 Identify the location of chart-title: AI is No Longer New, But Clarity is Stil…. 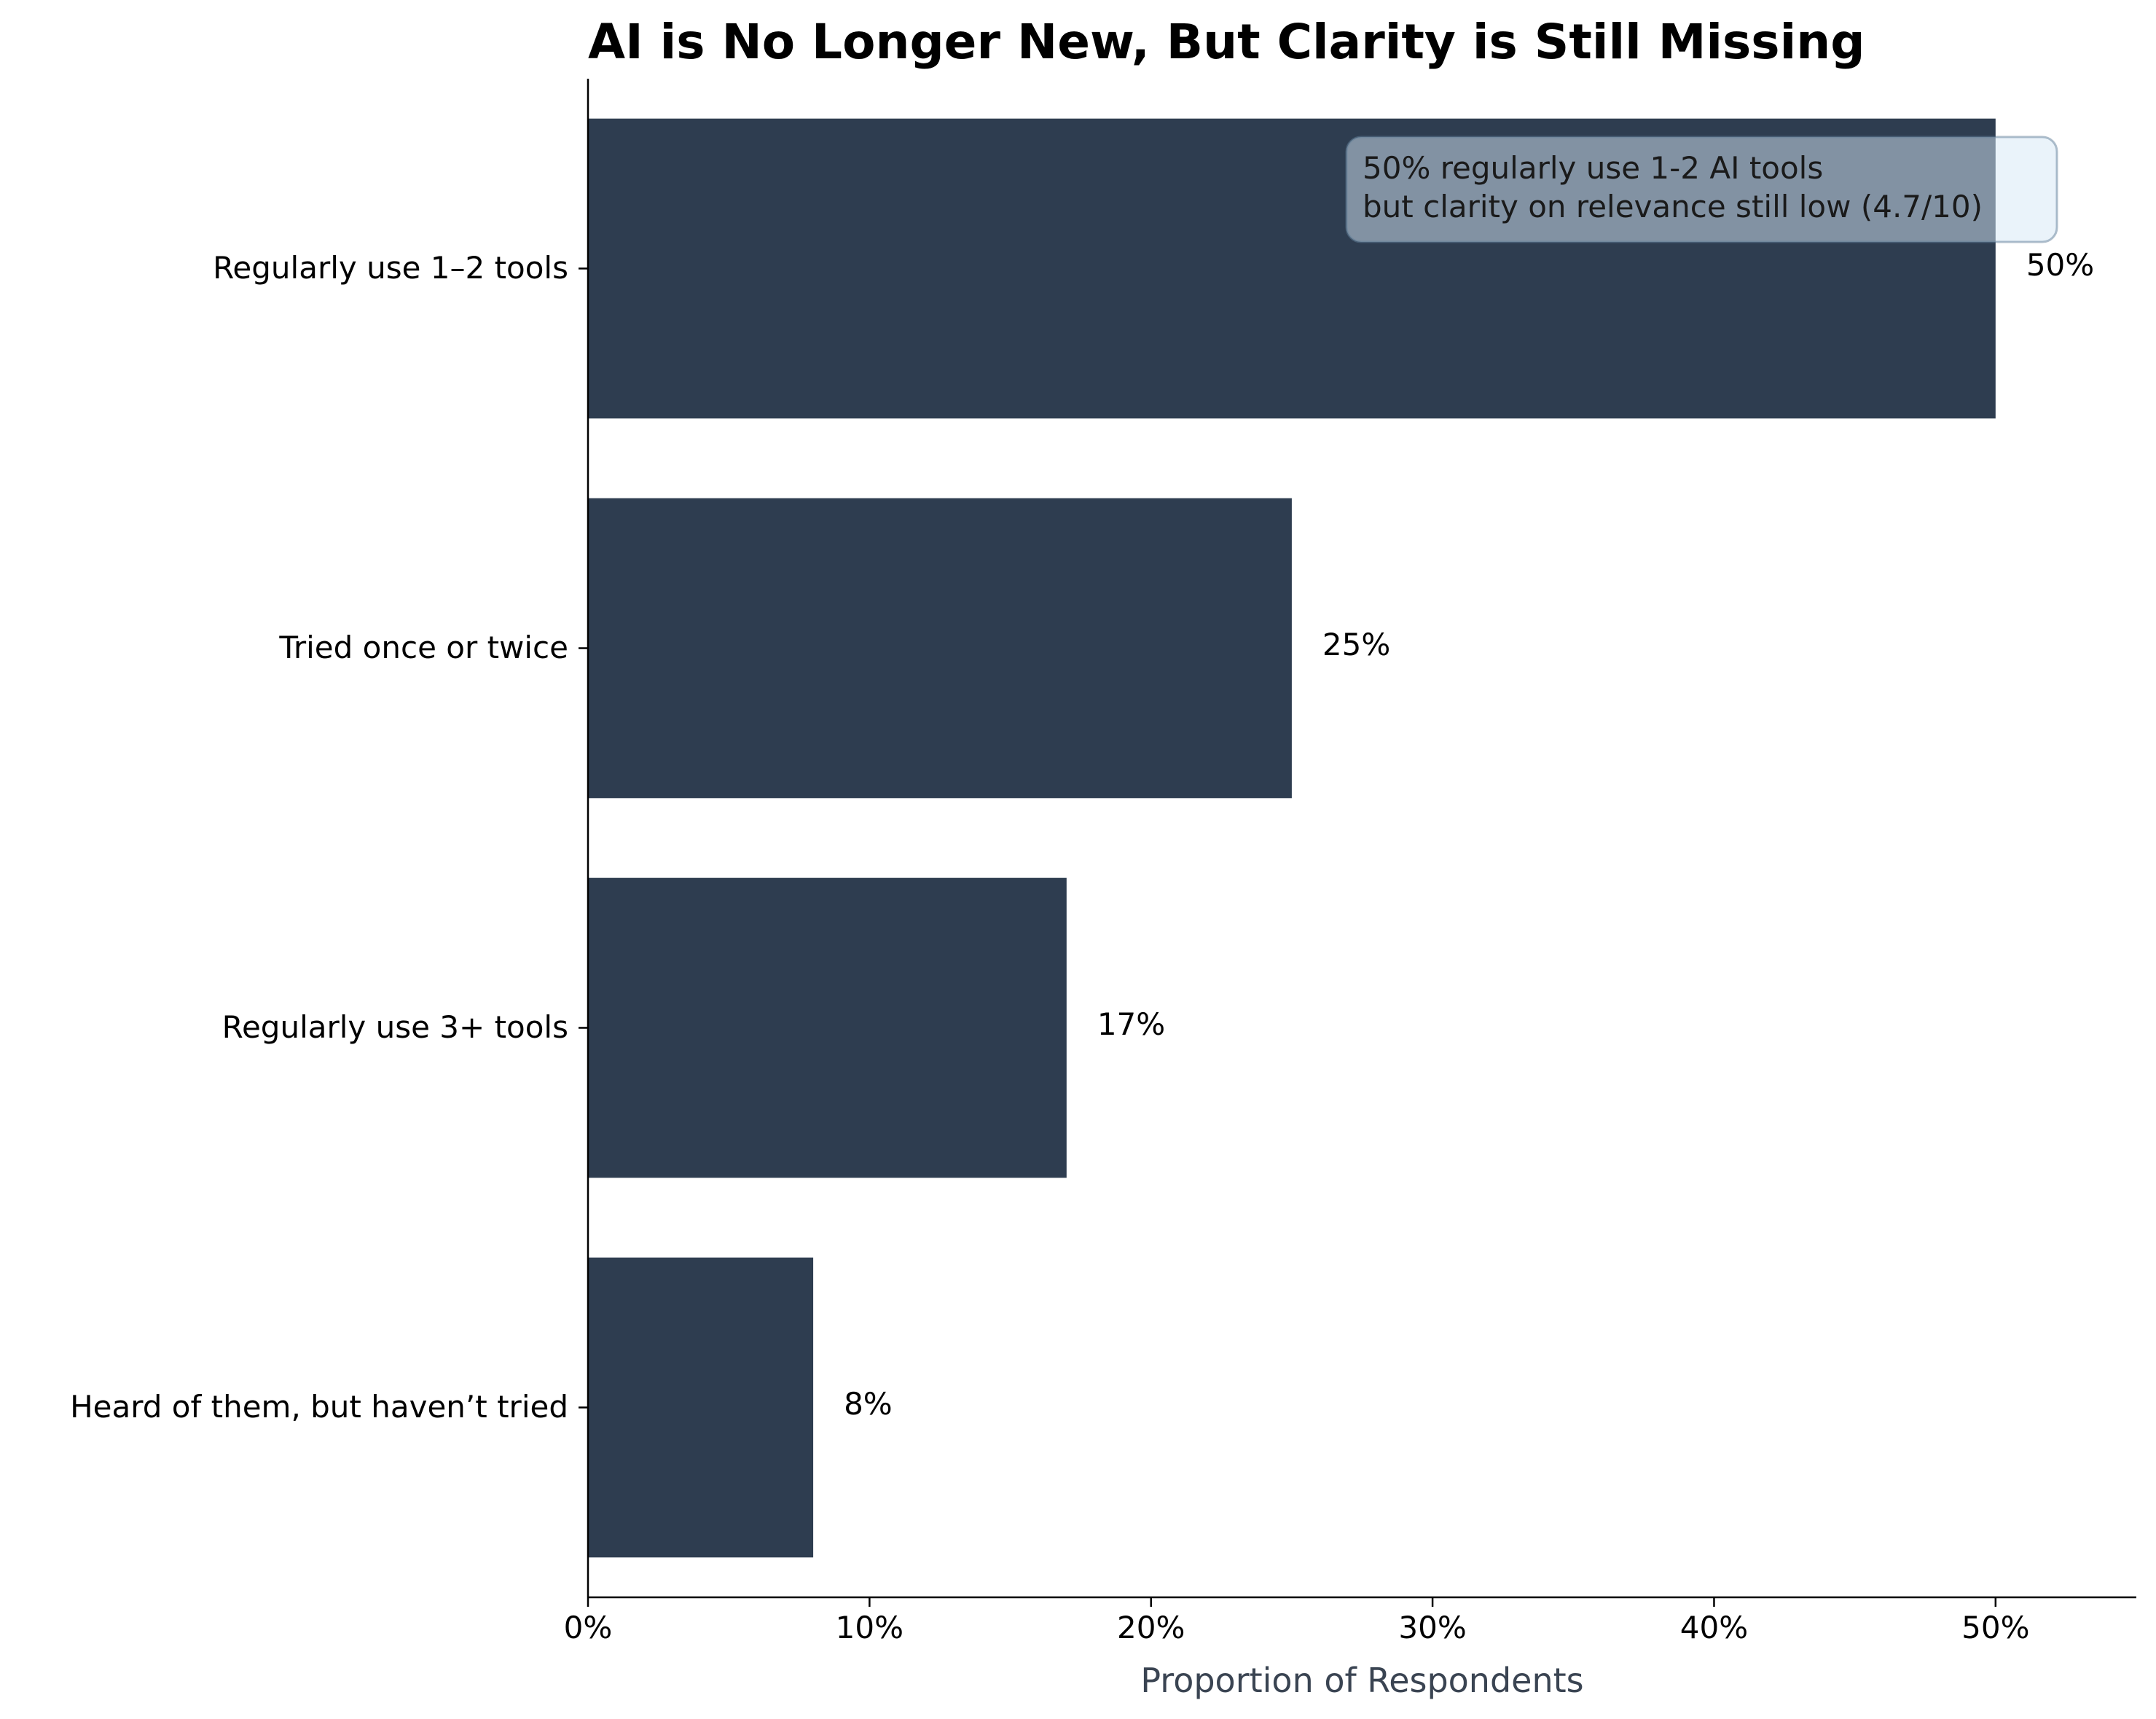
(1226, 42).